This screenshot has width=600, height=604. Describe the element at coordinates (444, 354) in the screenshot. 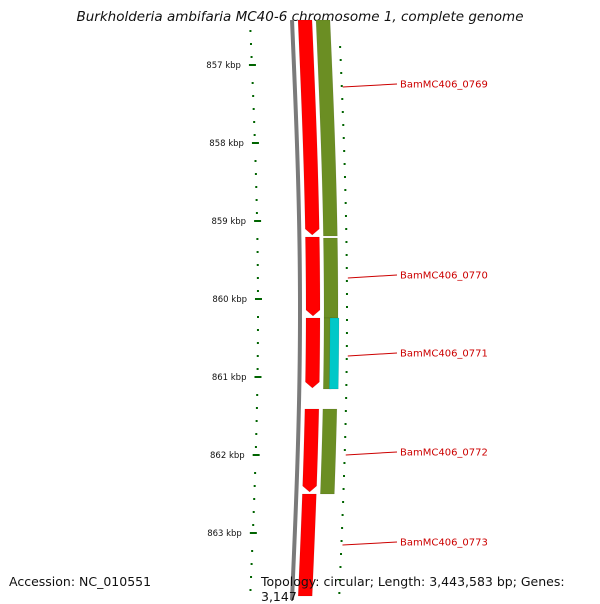

I see `gene-label-bammc406_0771: BamMC406_0771` at that location.